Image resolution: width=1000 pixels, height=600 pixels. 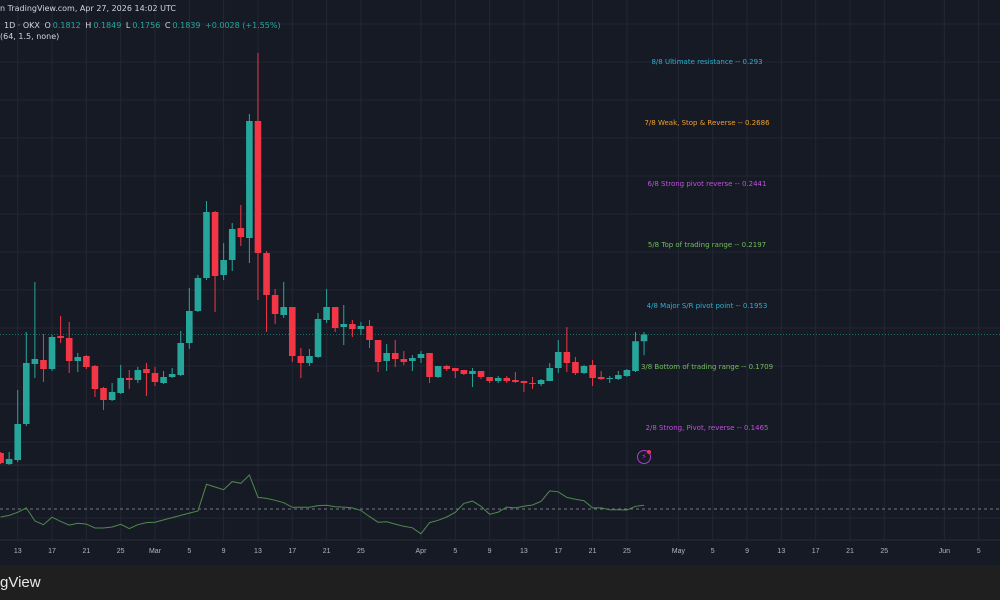 What do you see at coordinates (22, 25) in the screenshot?
I see `symbol-interval: 1D · OKX` at bounding box center [22, 25].